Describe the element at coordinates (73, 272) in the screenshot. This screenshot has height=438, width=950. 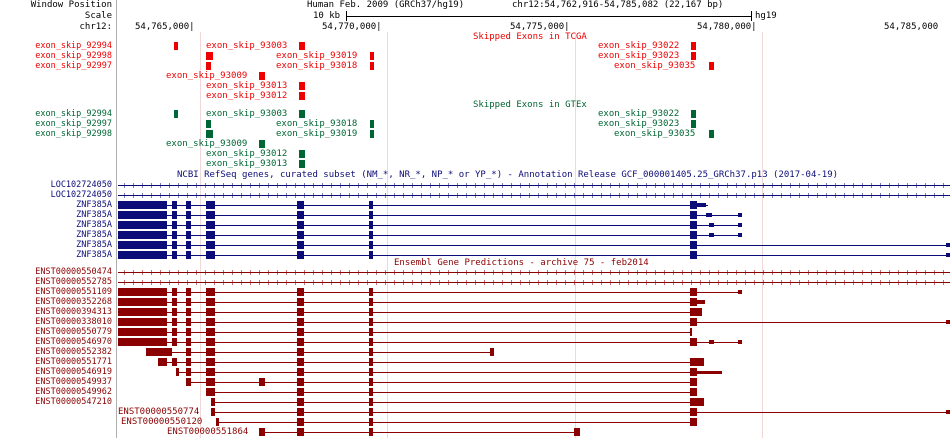
I see `gene-label: ENST00000550474` at that location.